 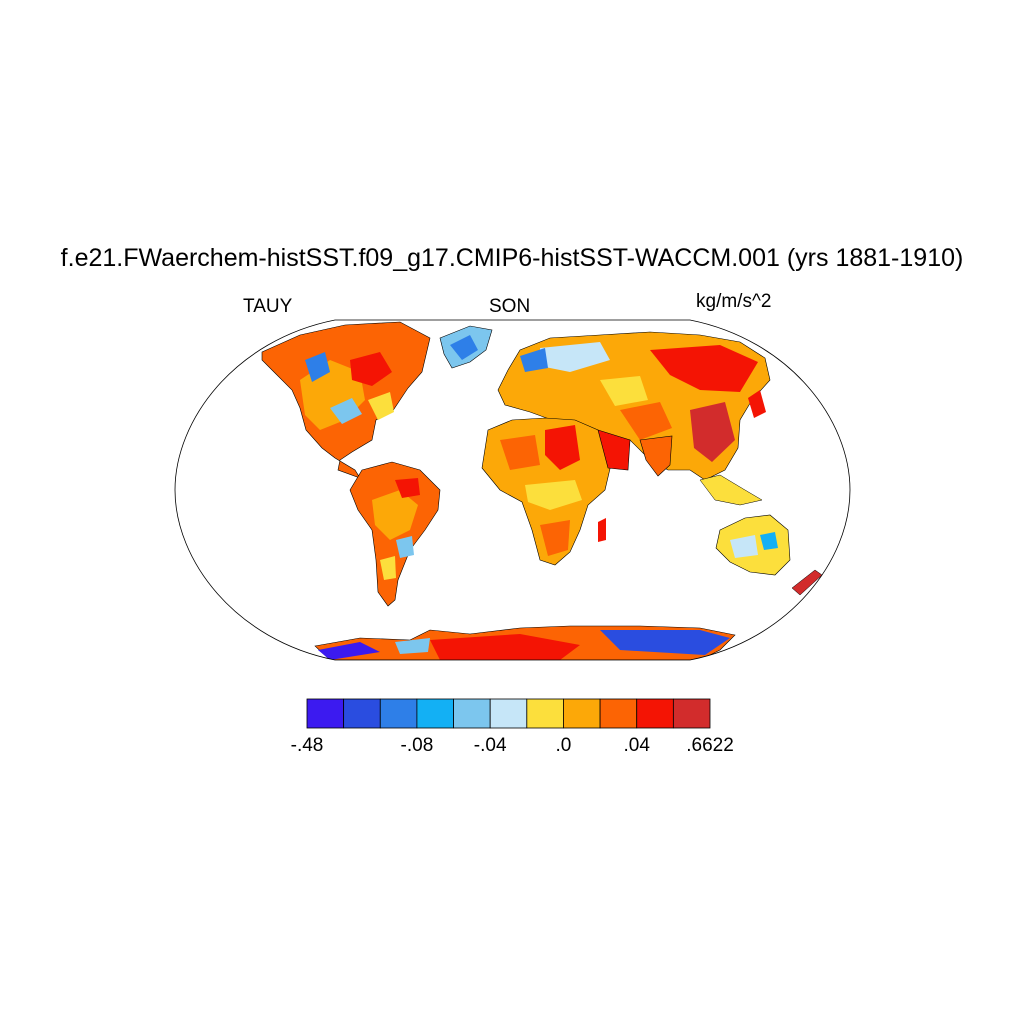 I want to click on south-america-orange, so click(x=395, y=515).